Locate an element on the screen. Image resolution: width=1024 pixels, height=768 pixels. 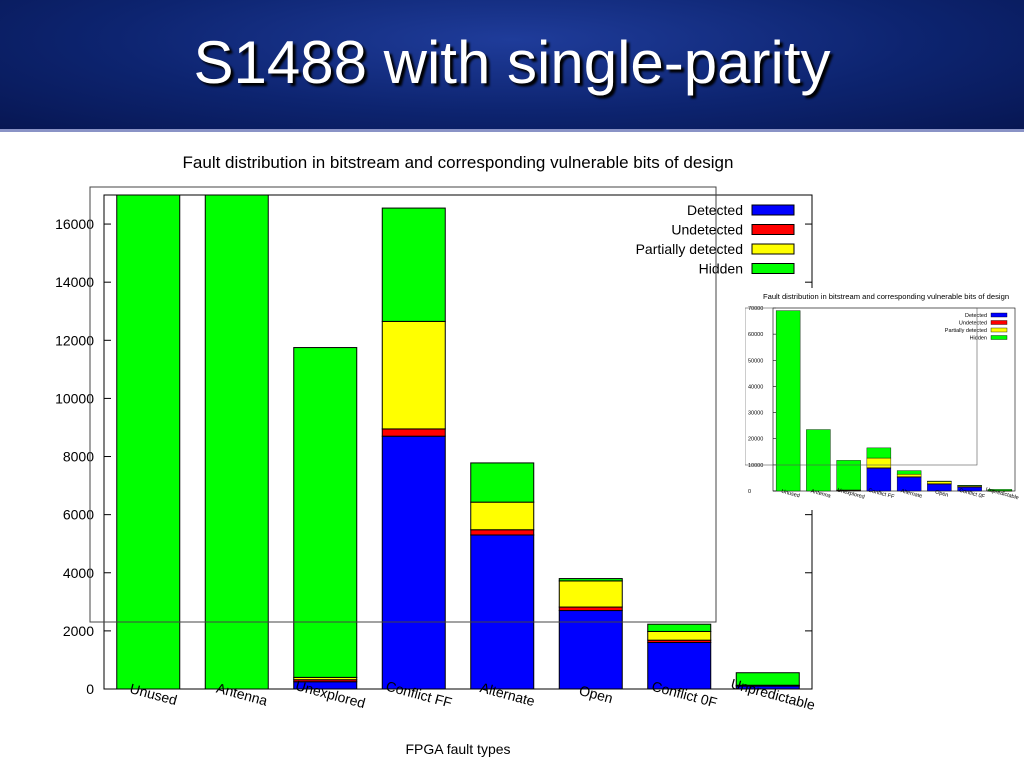
inset-x-tick-label: Antenna is located at coordinates (821, 493).